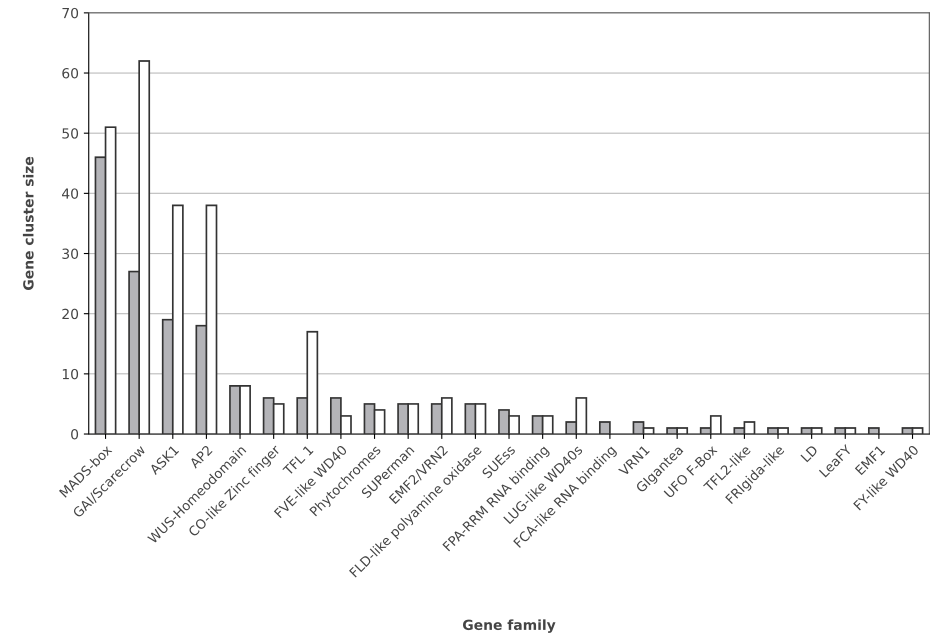  I want to click on y-tick-label: 40, so click(70, 193).